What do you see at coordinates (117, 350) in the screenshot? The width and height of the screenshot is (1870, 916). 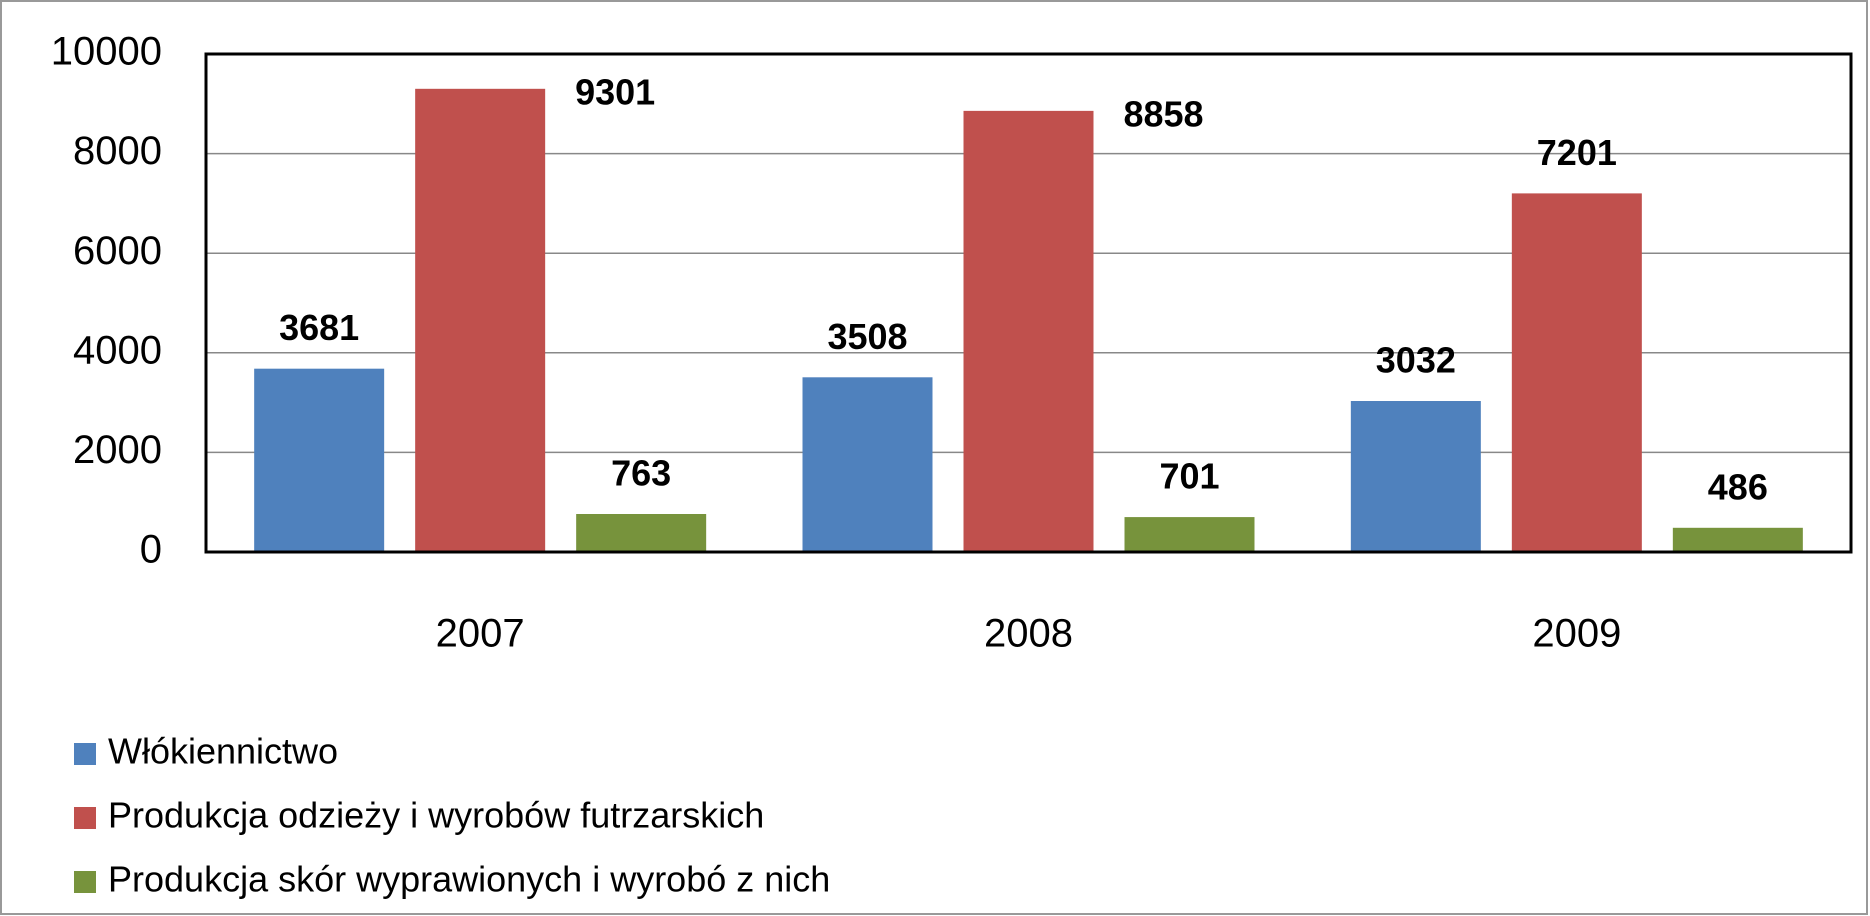 I see `y-tick-label: 4000` at bounding box center [117, 350].